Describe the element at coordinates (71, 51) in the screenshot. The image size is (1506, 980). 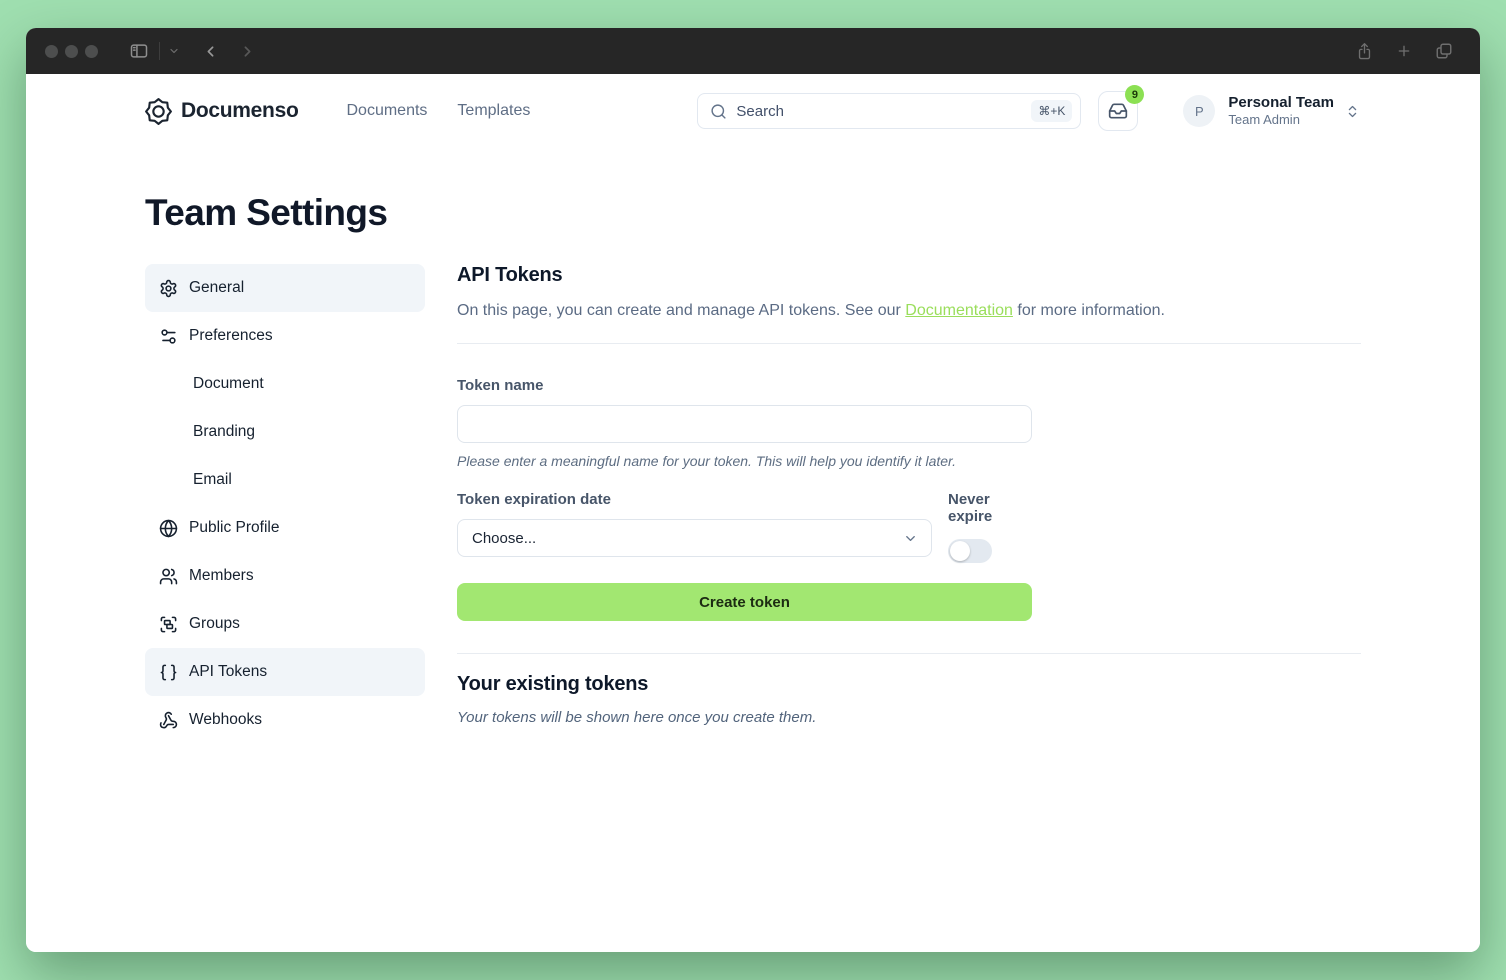
I see `minimize-window-button` at that location.